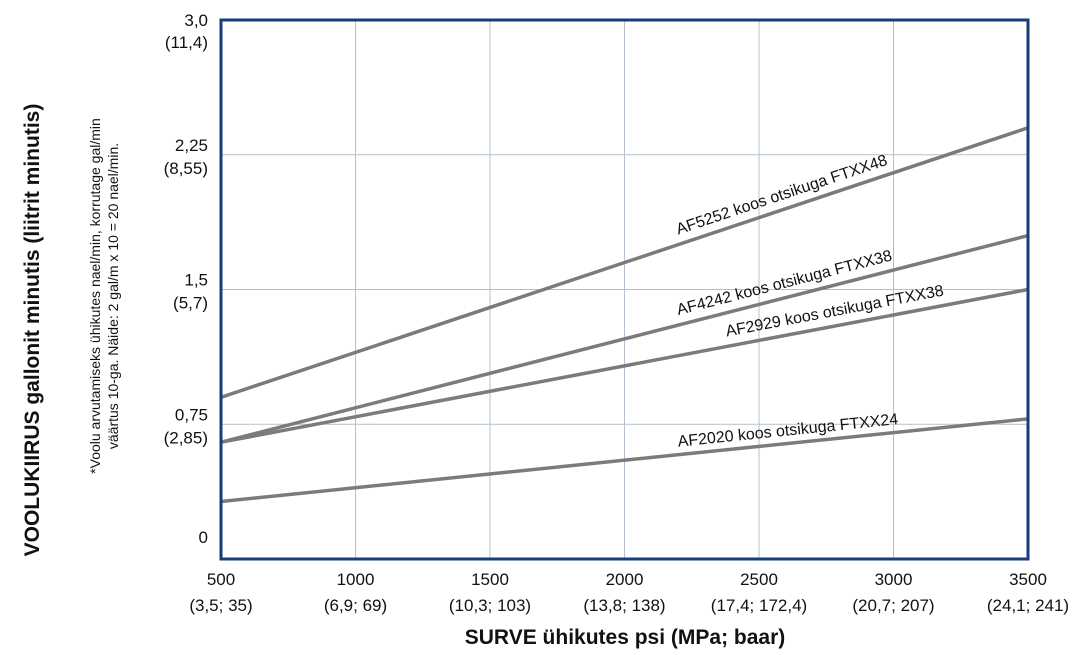  I want to click on x-tick-label-1: 1000, so click(356, 579).